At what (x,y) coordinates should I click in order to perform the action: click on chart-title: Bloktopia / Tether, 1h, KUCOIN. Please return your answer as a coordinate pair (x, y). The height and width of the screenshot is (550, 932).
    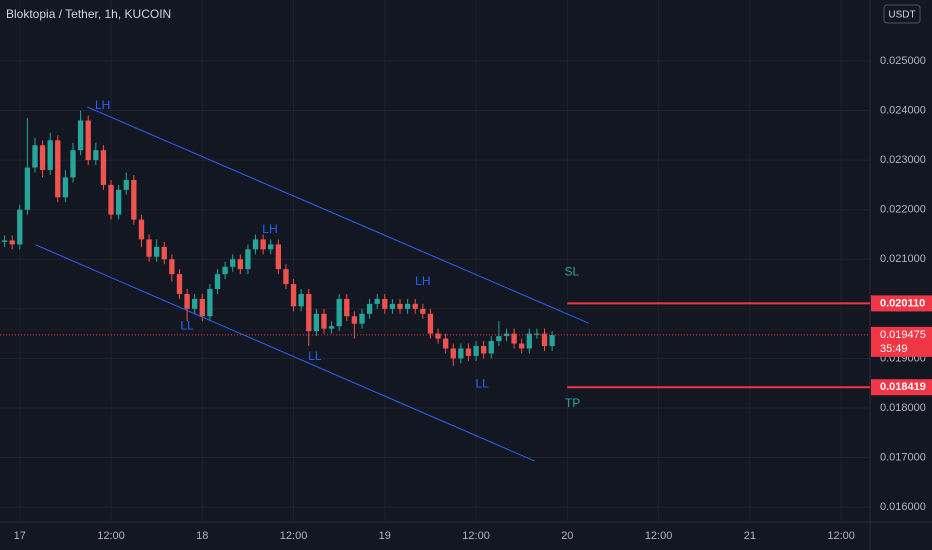
    Looking at the image, I should click on (88, 14).